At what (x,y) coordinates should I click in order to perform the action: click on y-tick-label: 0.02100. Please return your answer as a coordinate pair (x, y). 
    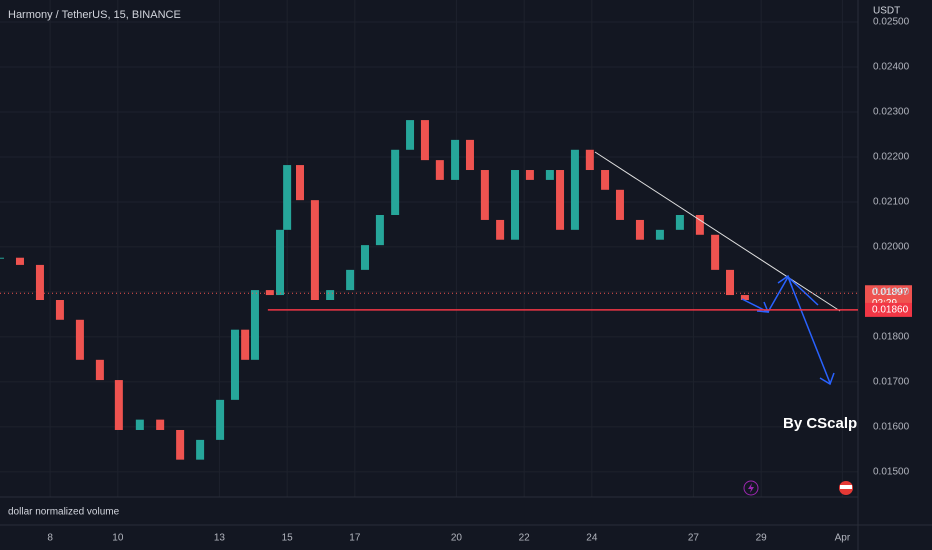
    Looking at the image, I should click on (891, 202).